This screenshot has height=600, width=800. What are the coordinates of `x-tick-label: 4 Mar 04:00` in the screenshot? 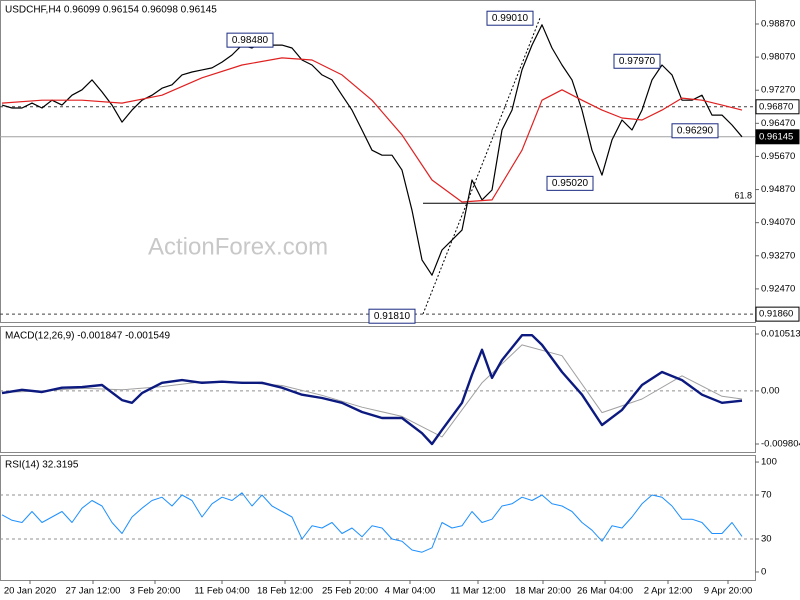 It's located at (410, 591).